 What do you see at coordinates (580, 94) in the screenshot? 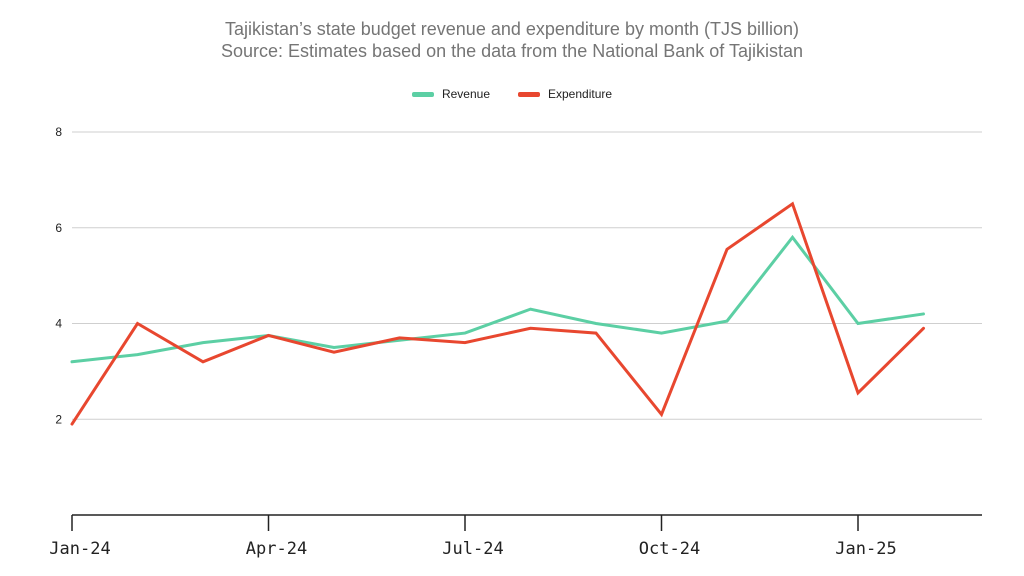
I see `legend-label-expenditure: Expenditure` at bounding box center [580, 94].